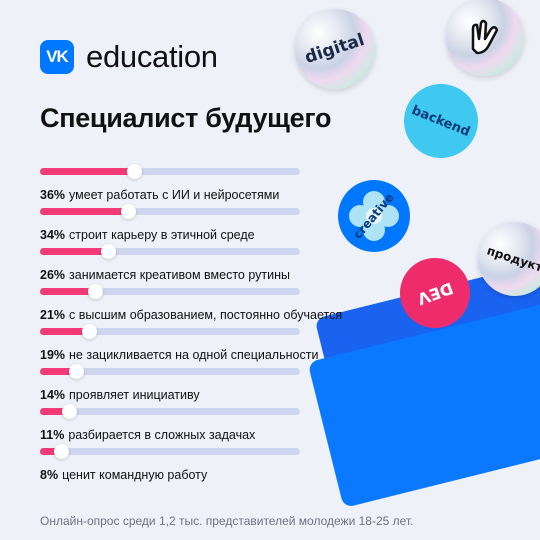  Describe the element at coordinates (152, 56) in the screenshot. I see `brand-wordmark: education` at that location.